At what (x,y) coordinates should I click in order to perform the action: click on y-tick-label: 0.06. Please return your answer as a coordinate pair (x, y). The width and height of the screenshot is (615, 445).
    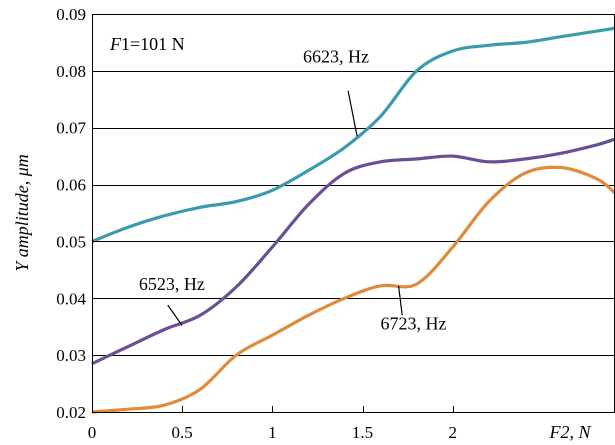
    Looking at the image, I should click on (71, 185).